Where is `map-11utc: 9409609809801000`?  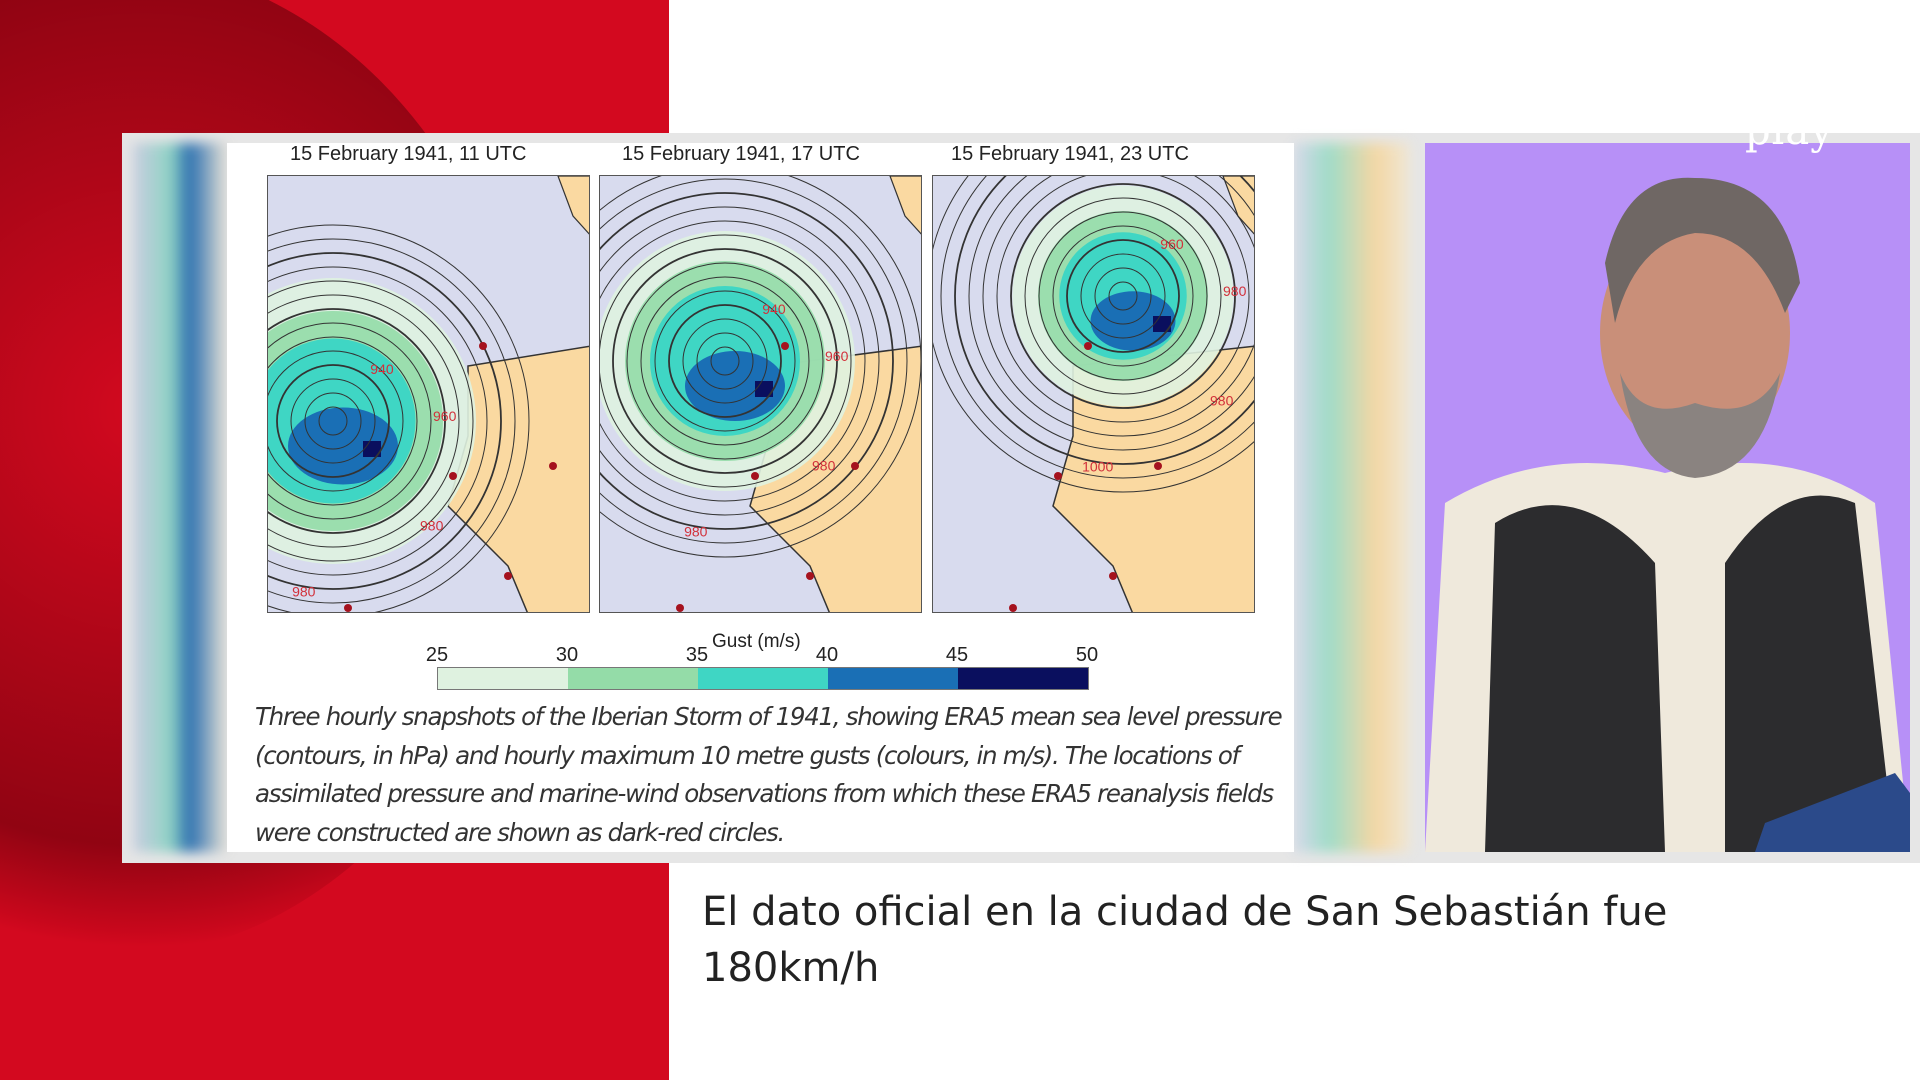 map-11utc: 9409609809801000 is located at coordinates (428, 394).